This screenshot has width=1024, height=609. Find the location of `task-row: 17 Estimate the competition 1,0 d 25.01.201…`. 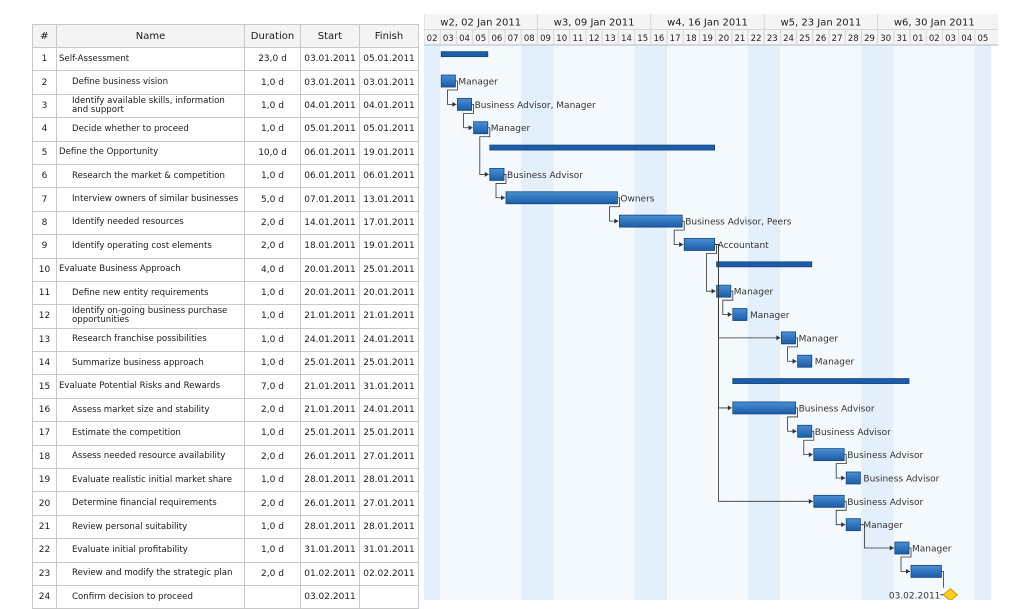

task-row: 17 Estimate the competition 1,0 d 25.01.201… is located at coordinates (225, 433).